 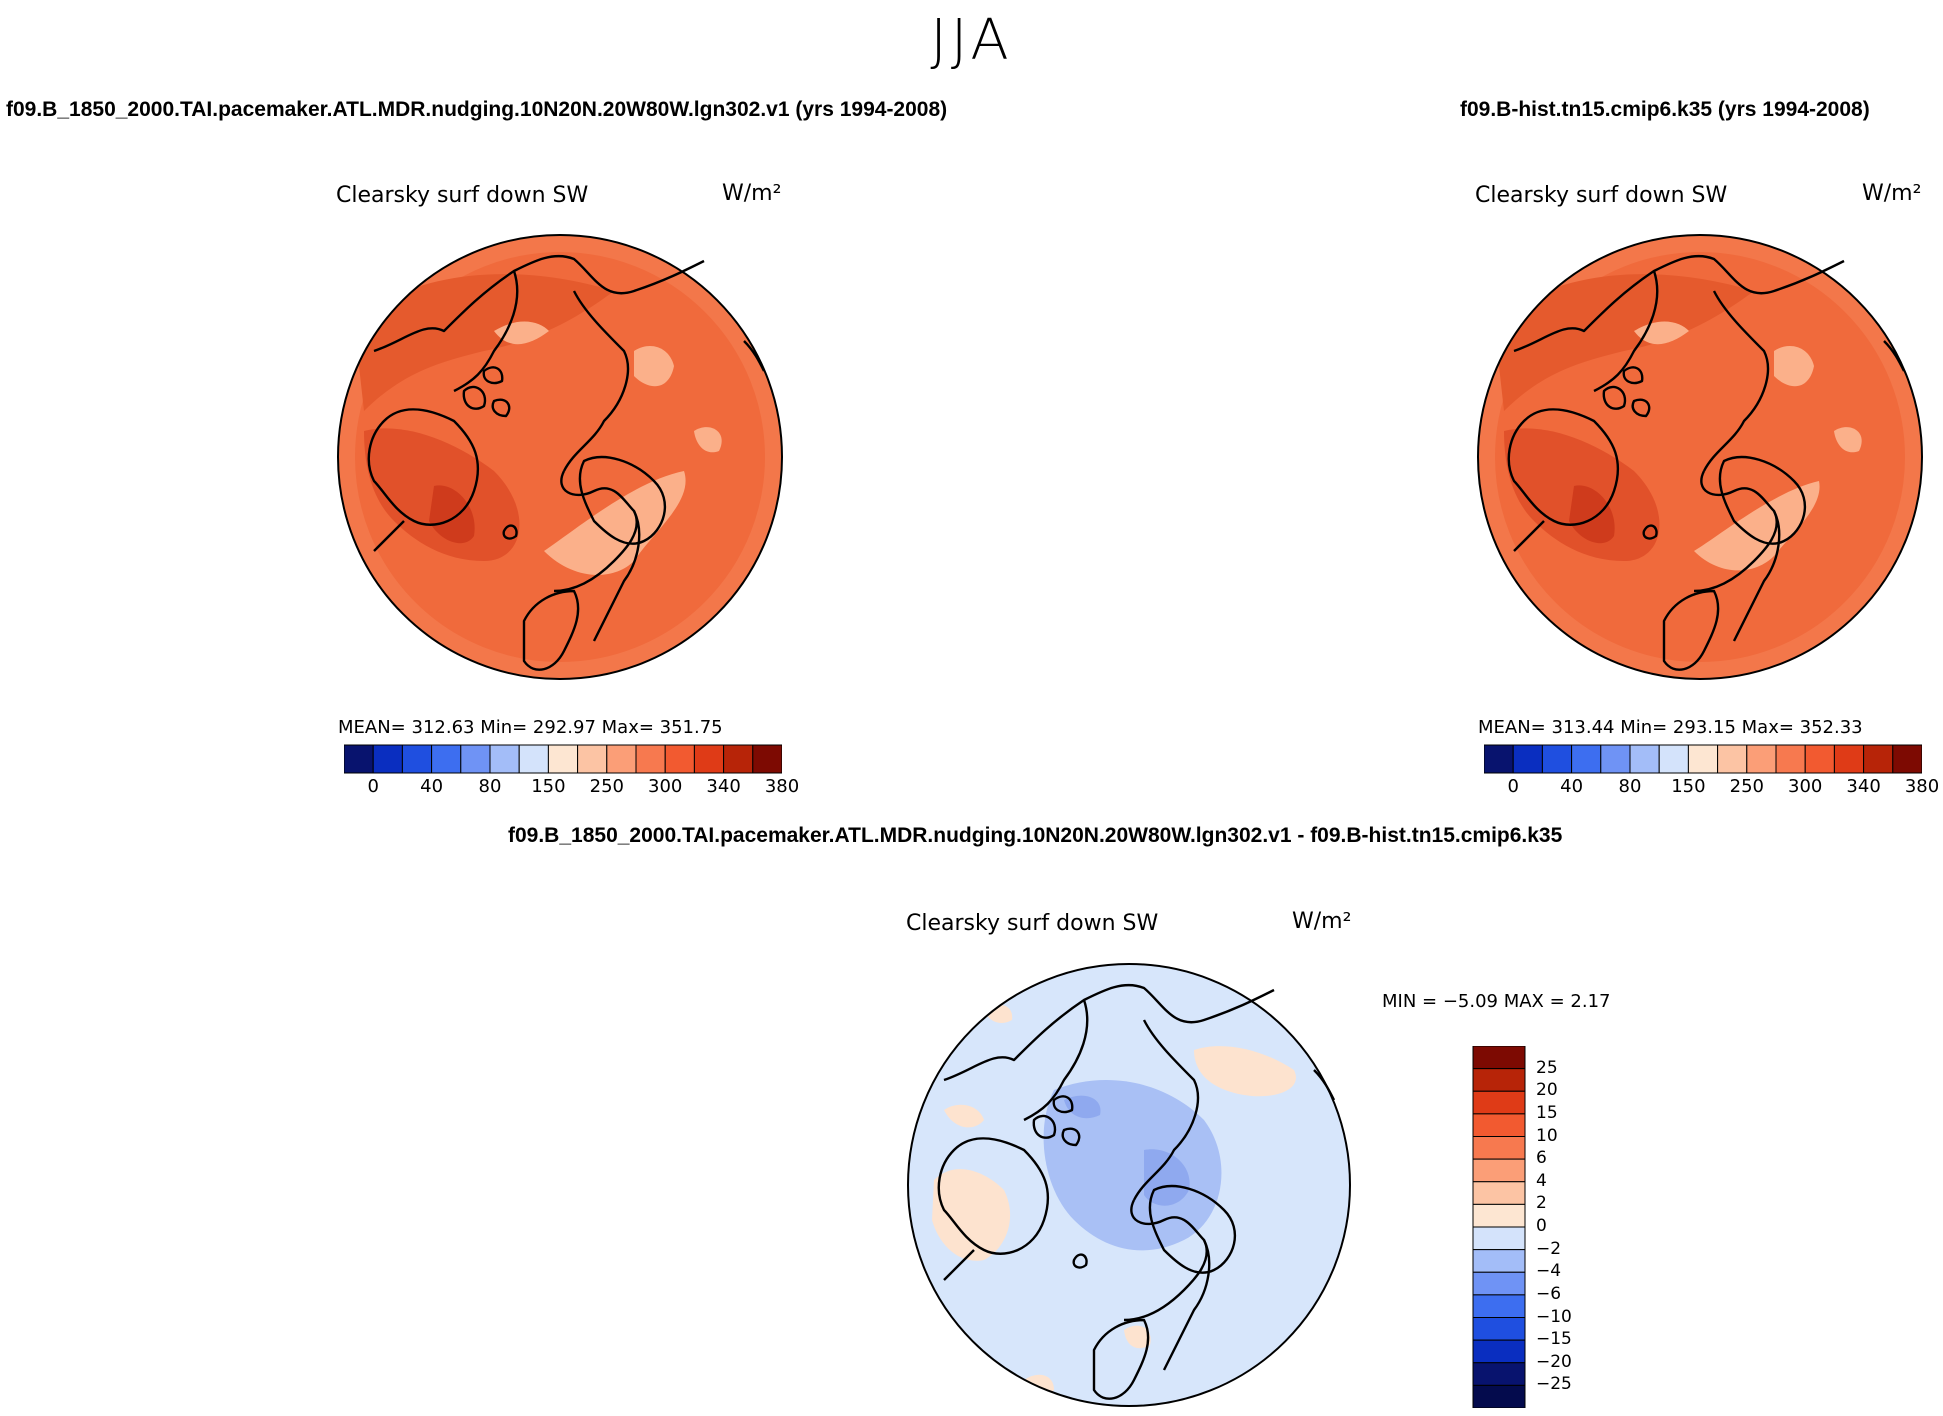 What do you see at coordinates (1322, 921) in the screenshot?
I see `panel3-units-label: W/m²` at bounding box center [1322, 921].